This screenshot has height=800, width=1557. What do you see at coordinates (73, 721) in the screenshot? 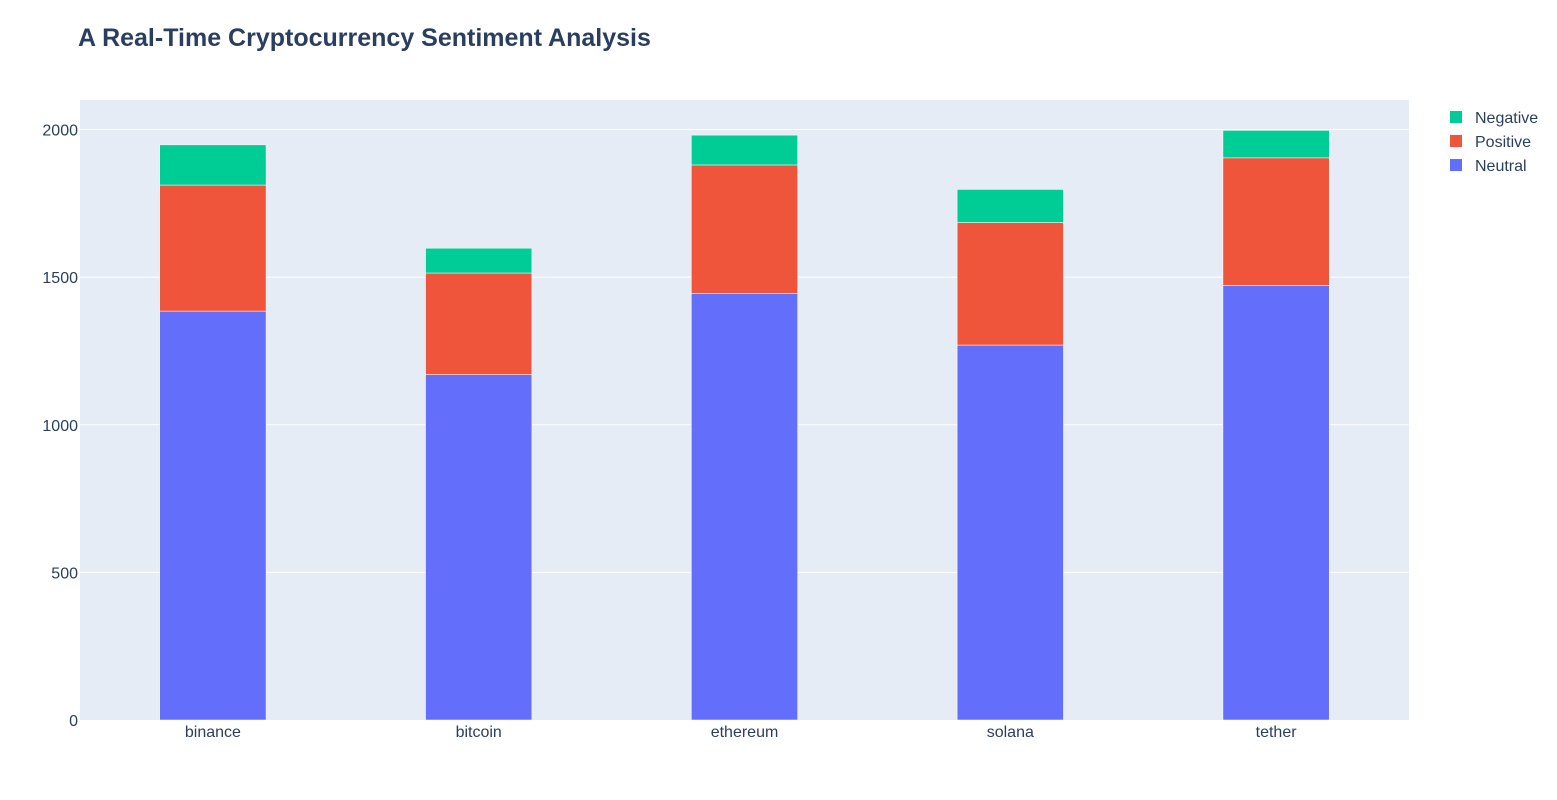
I see `y-tick-label: 0` at bounding box center [73, 721].